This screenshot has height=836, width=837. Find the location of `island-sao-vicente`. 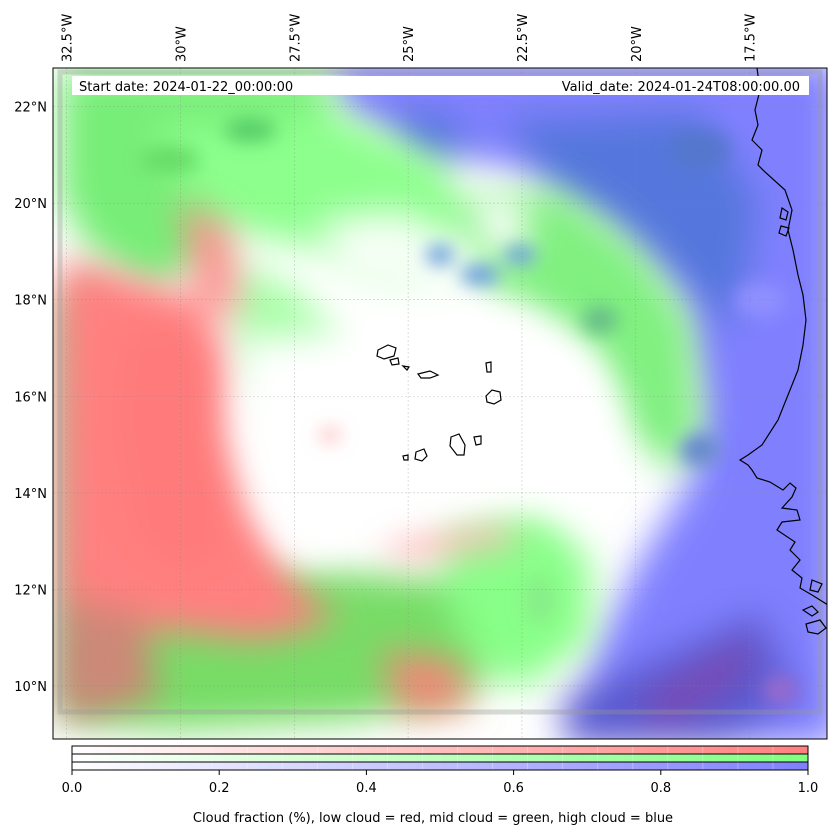

island-sao-vicente is located at coordinates (394, 361).